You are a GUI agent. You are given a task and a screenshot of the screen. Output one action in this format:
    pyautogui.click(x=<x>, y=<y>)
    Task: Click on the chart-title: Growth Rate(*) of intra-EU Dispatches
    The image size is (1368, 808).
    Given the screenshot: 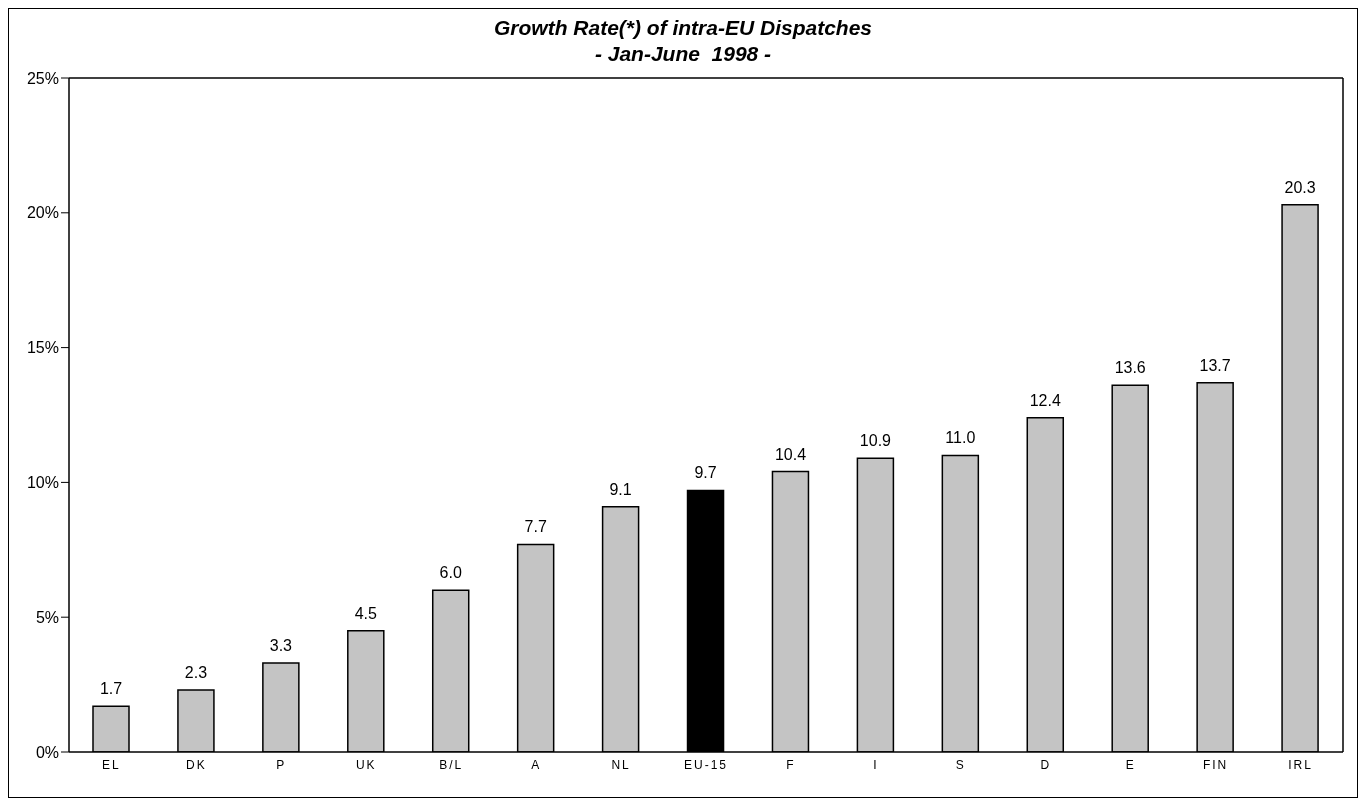 What is the action you would take?
    pyautogui.click(x=682, y=28)
    